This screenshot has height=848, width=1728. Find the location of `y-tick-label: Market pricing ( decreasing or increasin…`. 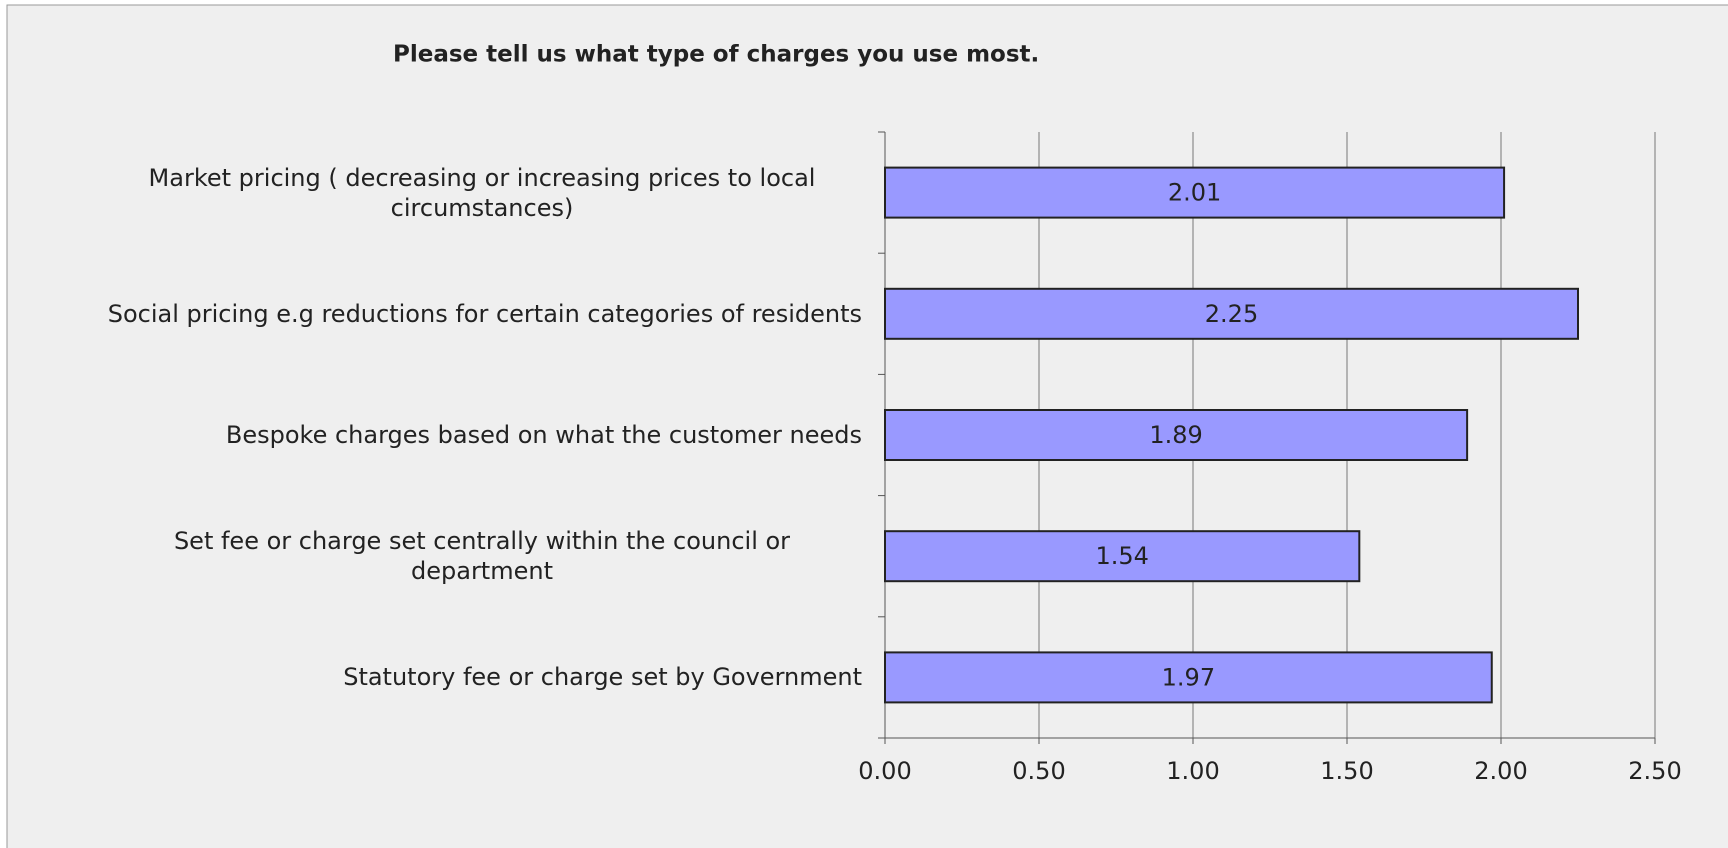

y-tick-label: Market pricing ( decreasing or increasin… is located at coordinates (482, 192).